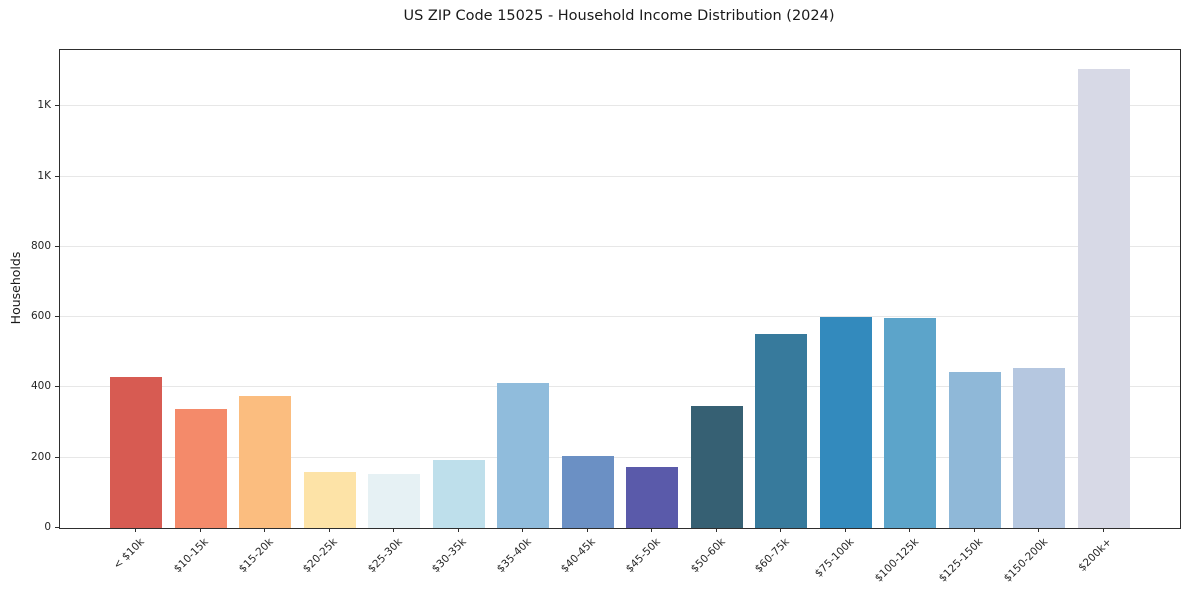  Describe the element at coordinates (191, 556) in the screenshot. I see `x-tick-label: $10-15k` at that location.